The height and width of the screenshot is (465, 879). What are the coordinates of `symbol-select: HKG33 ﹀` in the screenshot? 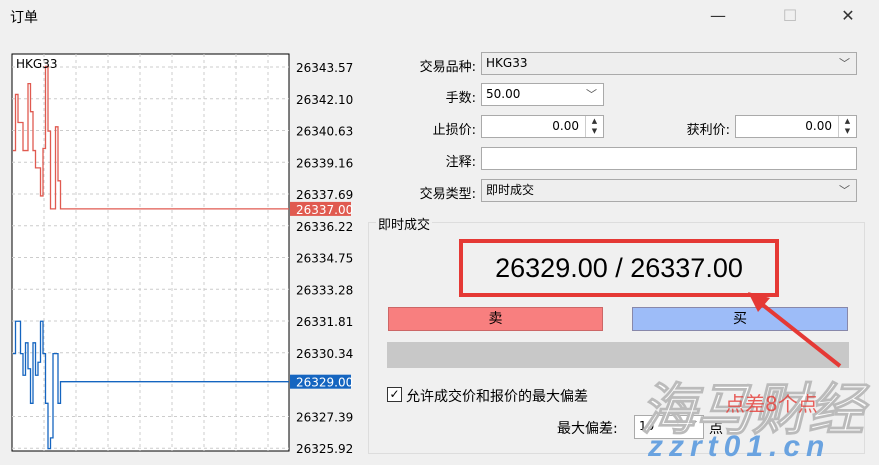 It's located at (669, 63).